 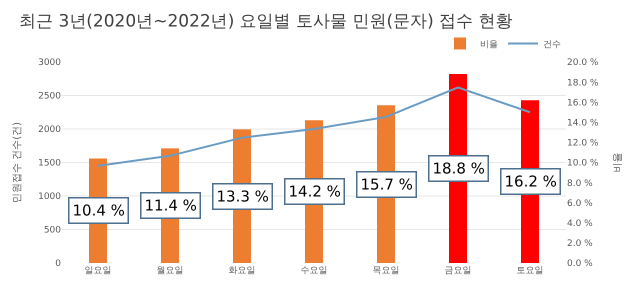 What do you see at coordinates (583, 163) in the screenshot?
I see `y2-tick-label: 10.0 %` at bounding box center [583, 163].